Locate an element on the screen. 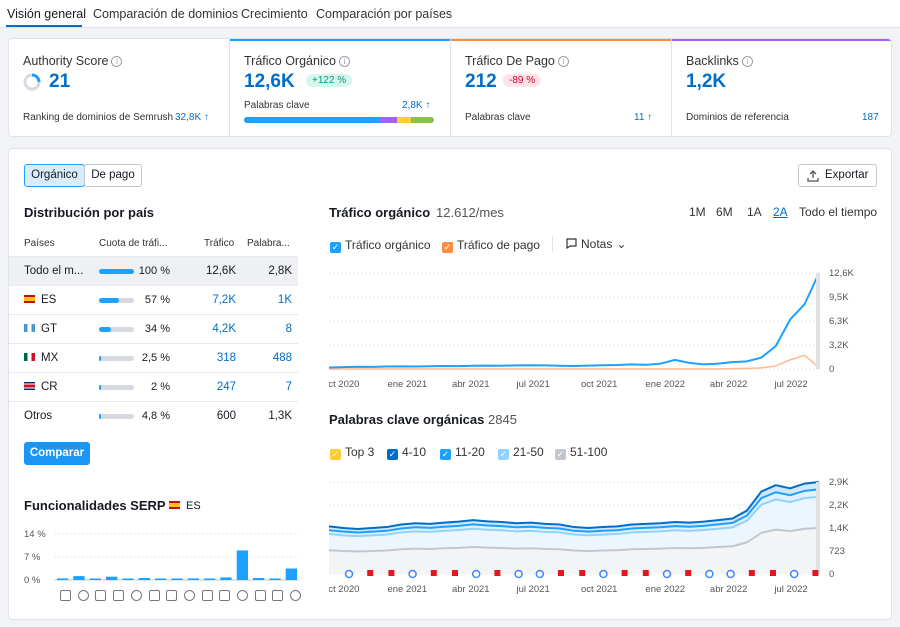 This screenshot has height=627, width=900. col-countries: Países is located at coordinates (39, 243).